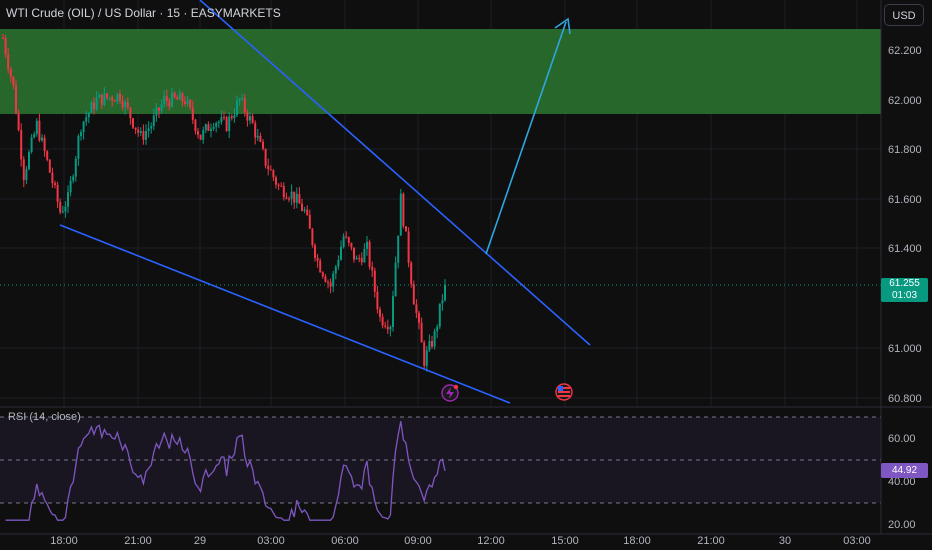 The height and width of the screenshot is (550, 932). What do you see at coordinates (905, 101) in the screenshot?
I see `price-axis-label: 62.000` at bounding box center [905, 101].